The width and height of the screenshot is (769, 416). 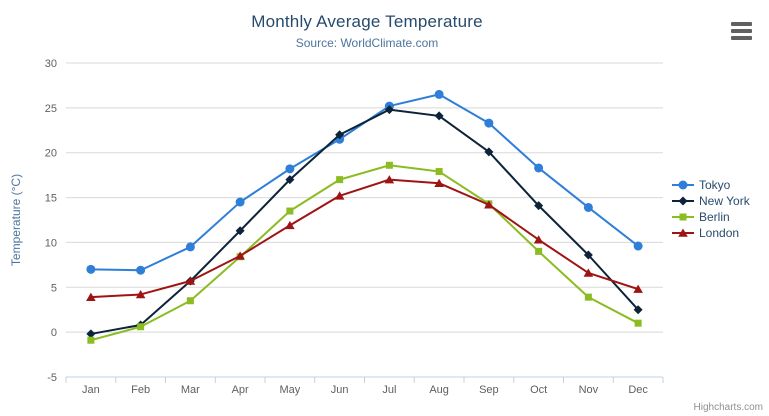 I want to click on x-axis-tick-label: Jul, so click(x=389, y=390).